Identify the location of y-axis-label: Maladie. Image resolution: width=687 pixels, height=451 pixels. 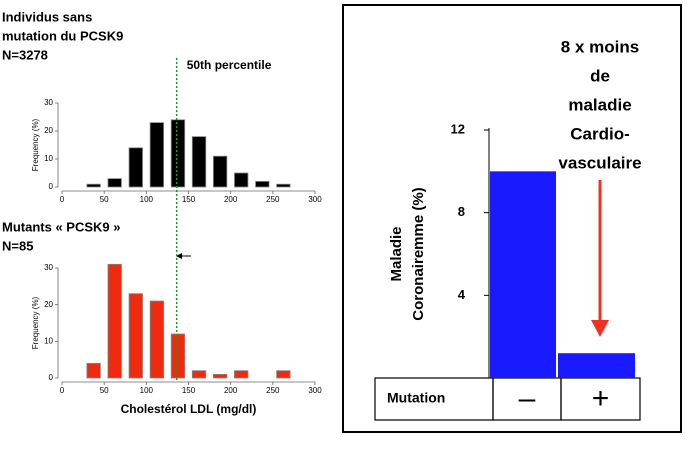
(396, 253).